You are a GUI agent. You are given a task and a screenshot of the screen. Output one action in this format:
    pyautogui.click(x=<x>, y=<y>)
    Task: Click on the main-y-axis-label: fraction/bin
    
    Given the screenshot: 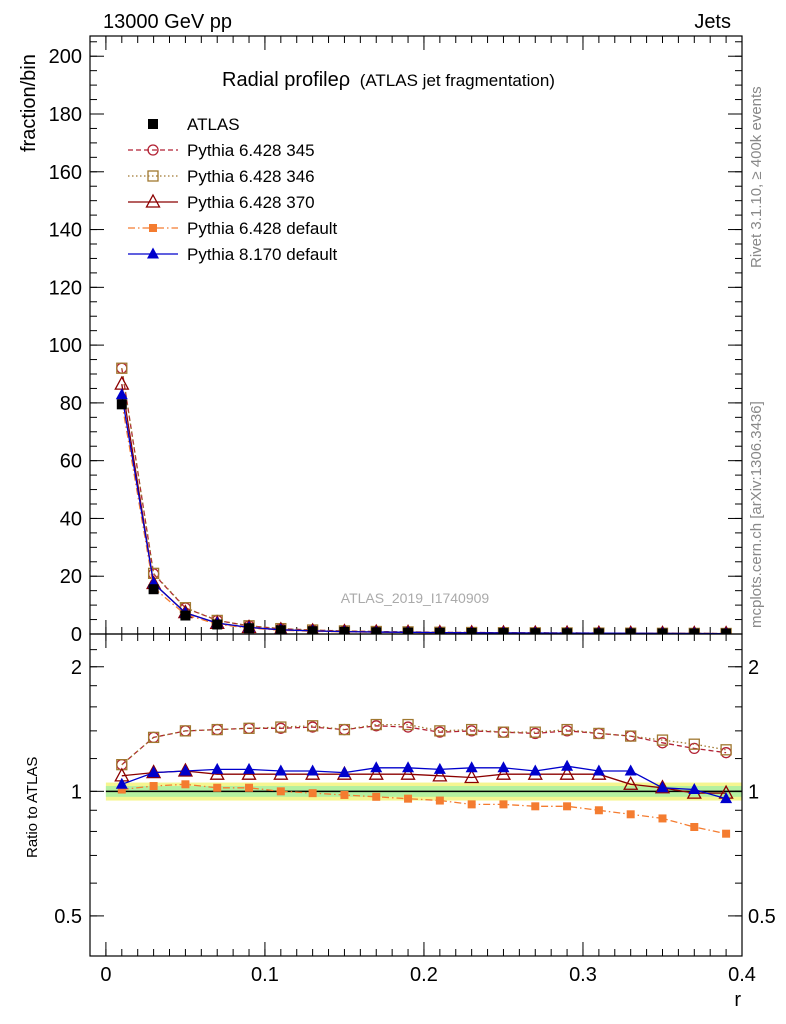 What is the action you would take?
    pyautogui.click(x=29, y=103)
    